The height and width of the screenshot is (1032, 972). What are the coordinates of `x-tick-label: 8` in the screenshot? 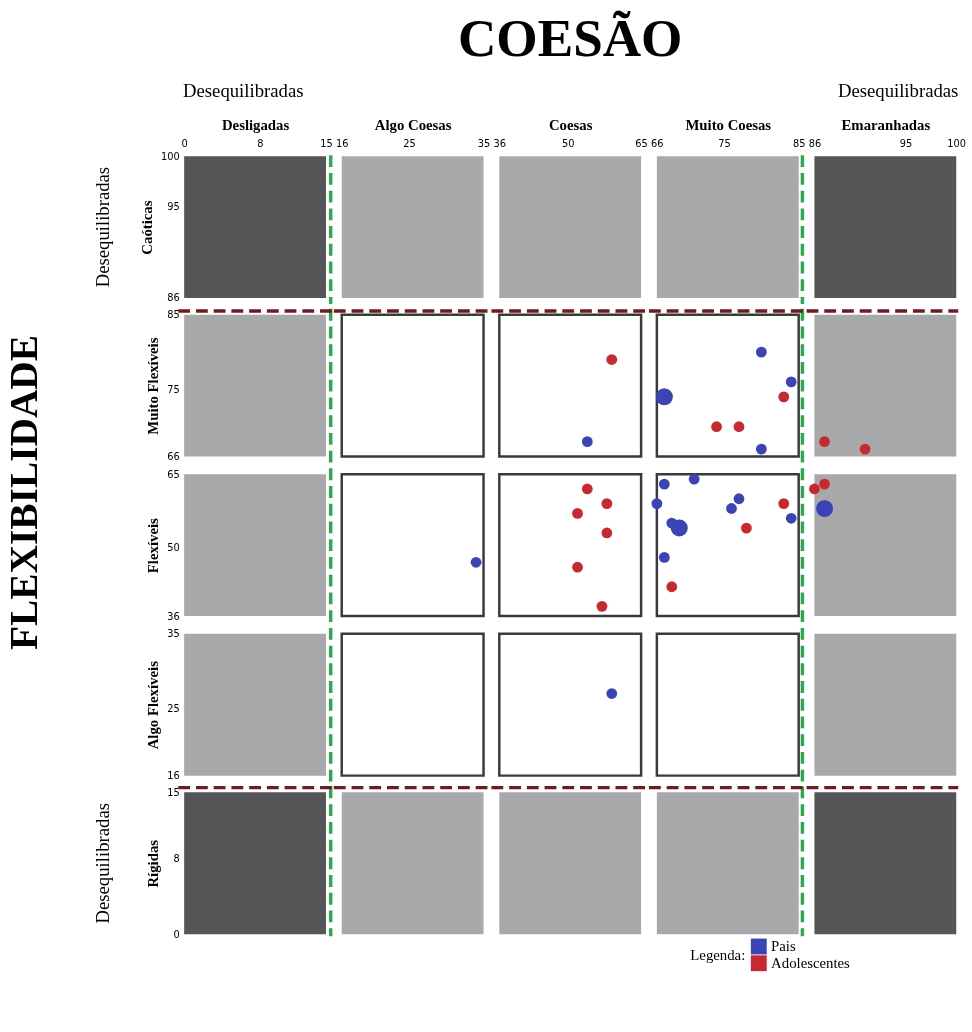 It's located at (260, 143).